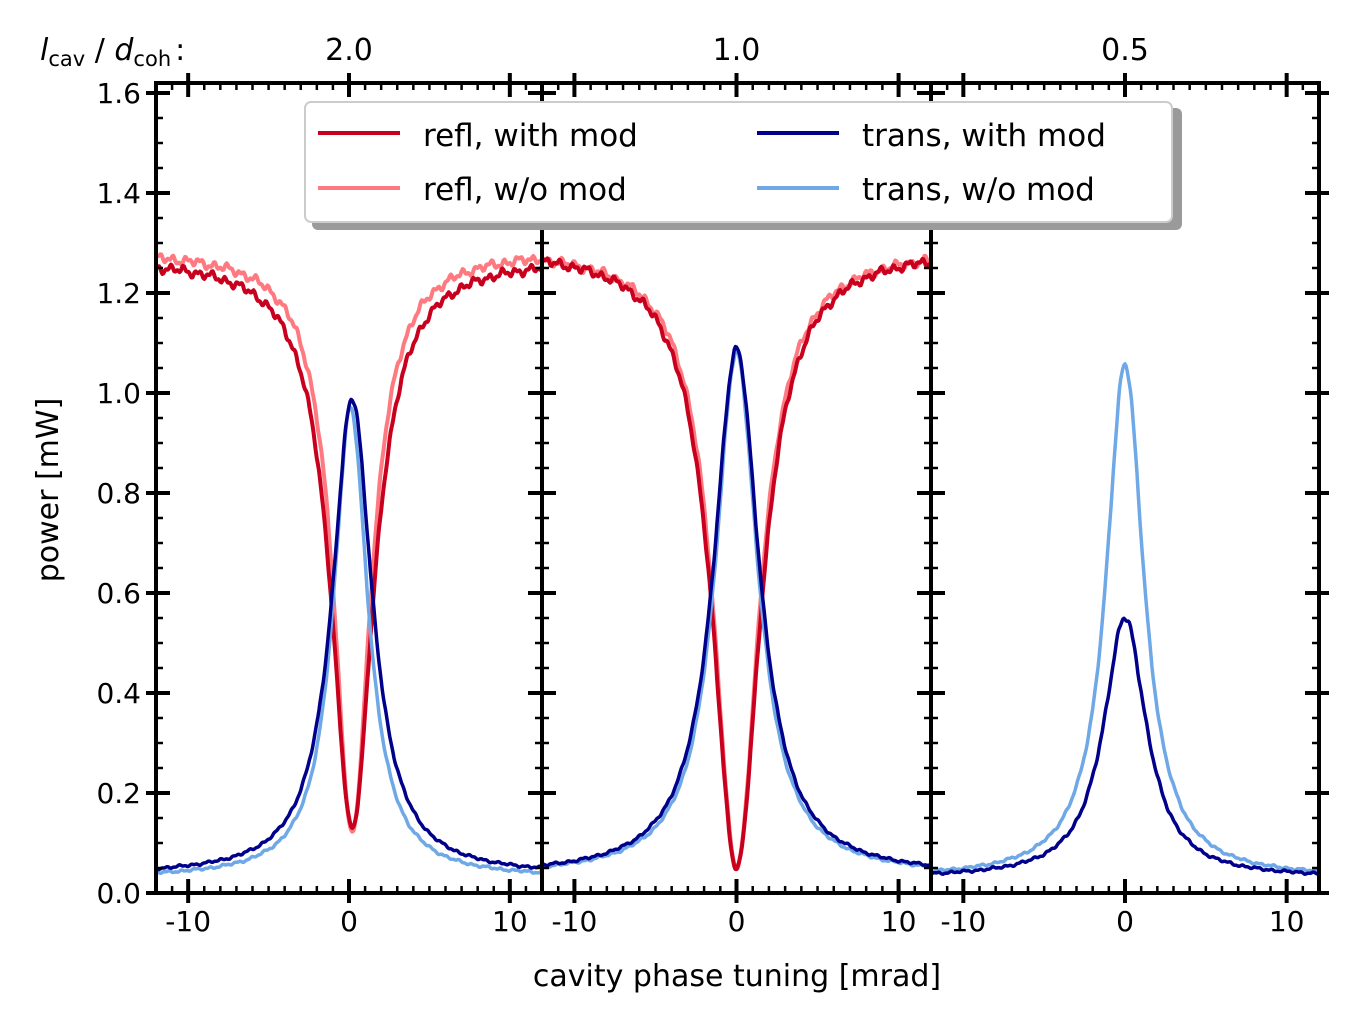 The height and width of the screenshot is (1023, 1349). What do you see at coordinates (118, 293) in the screenshot?
I see `y-tick-label: 1.2` at bounding box center [118, 293].